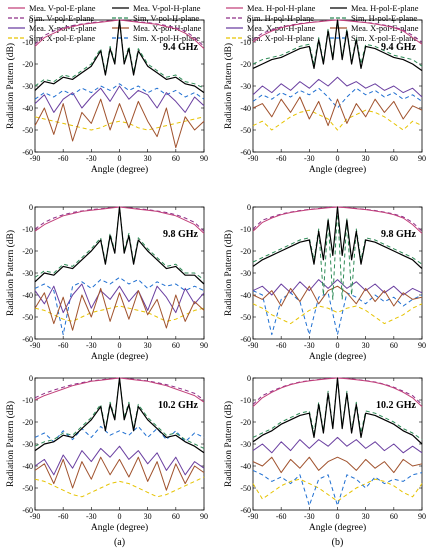 Image resolution: width=430 pixels, height=550 pixels. What do you see at coordinates (62, 8) in the screenshot?
I see `legend-label: Mea. V-pol-E-plane` at bounding box center [62, 8].